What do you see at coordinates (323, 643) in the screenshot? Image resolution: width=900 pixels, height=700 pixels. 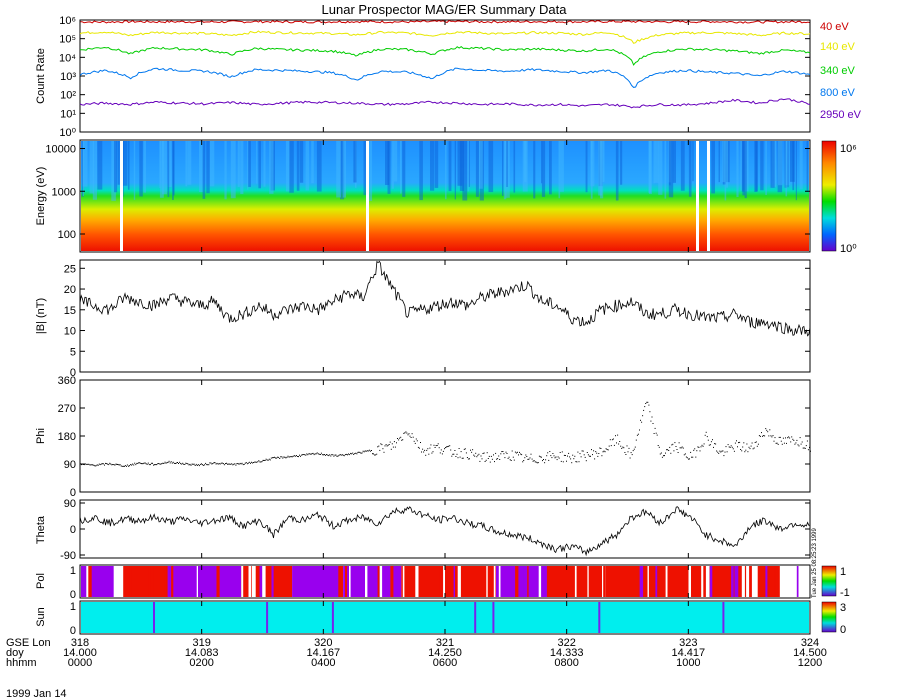 I see `x-tick-label: 320` at bounding box center [323, 643].